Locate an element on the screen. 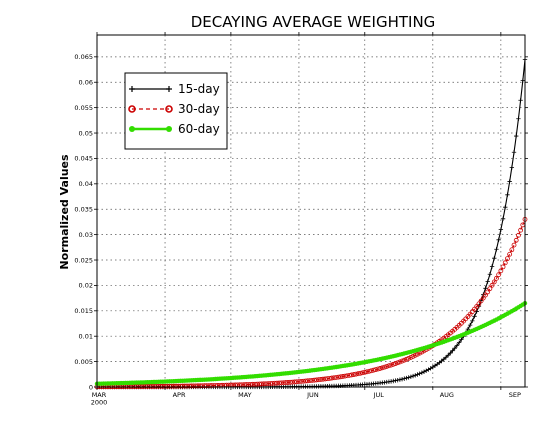 The width and height of the screenshot is (550, 425). y-tick-label: 0.02 is located at coordinates (86, 286).